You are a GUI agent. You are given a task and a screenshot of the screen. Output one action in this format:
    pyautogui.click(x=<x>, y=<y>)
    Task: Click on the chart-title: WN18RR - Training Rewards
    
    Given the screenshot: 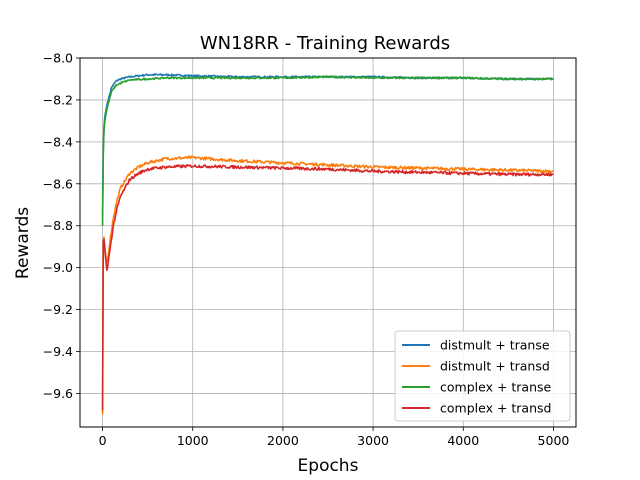 What is the action you would take?
    pyautogui.click(x=325, y=43)
    